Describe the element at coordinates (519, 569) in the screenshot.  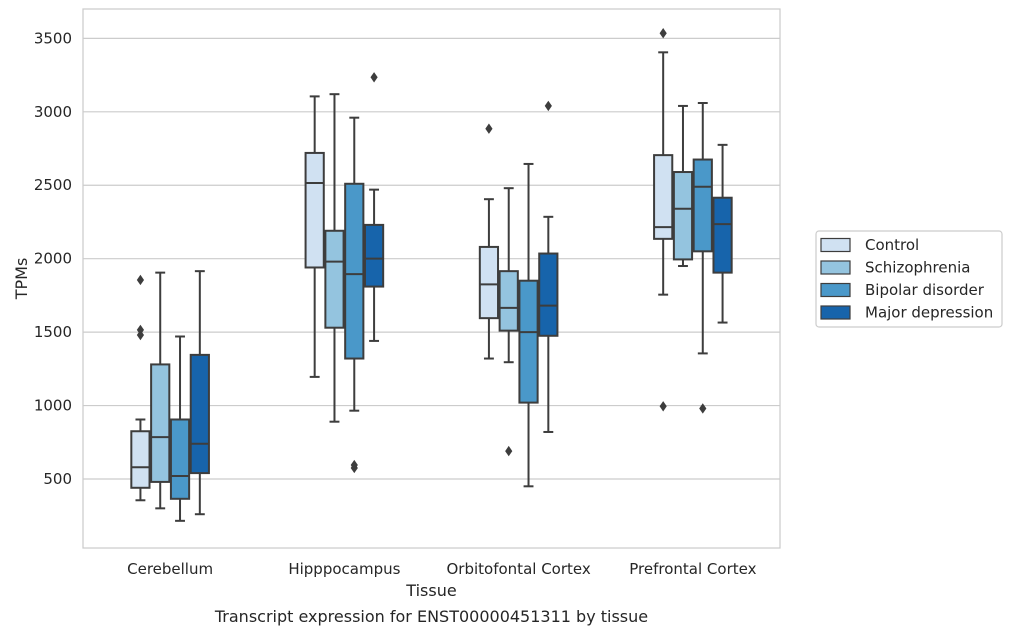
I see `x-tick-label: Orbitofontal Cortex` at that location.